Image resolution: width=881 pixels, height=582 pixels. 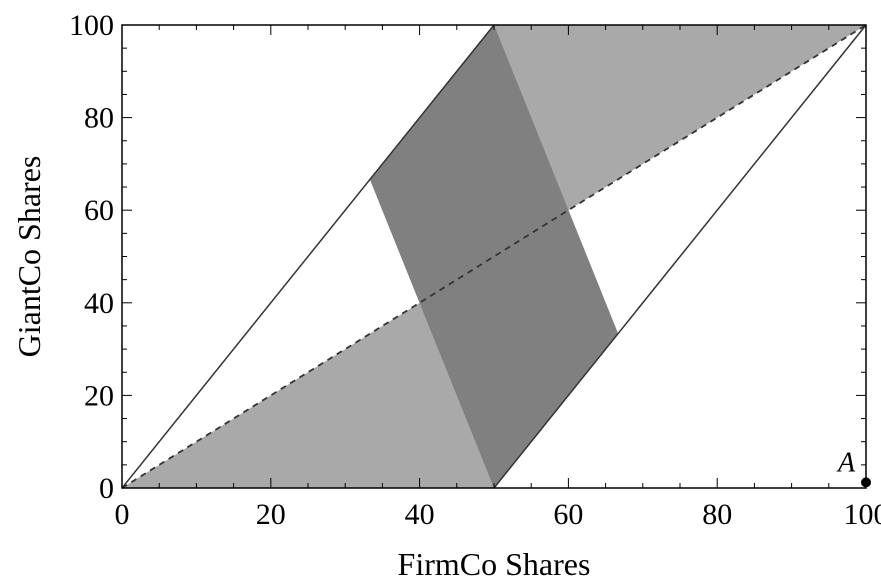 What do you see at coordinates (846, 462) in the screenshot?
I see `point-a-label: A` at bounding box center [846, 462].